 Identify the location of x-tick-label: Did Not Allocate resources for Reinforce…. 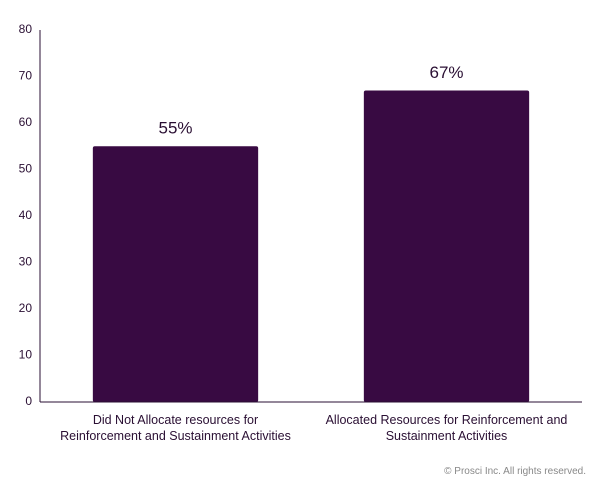
(175, 428).